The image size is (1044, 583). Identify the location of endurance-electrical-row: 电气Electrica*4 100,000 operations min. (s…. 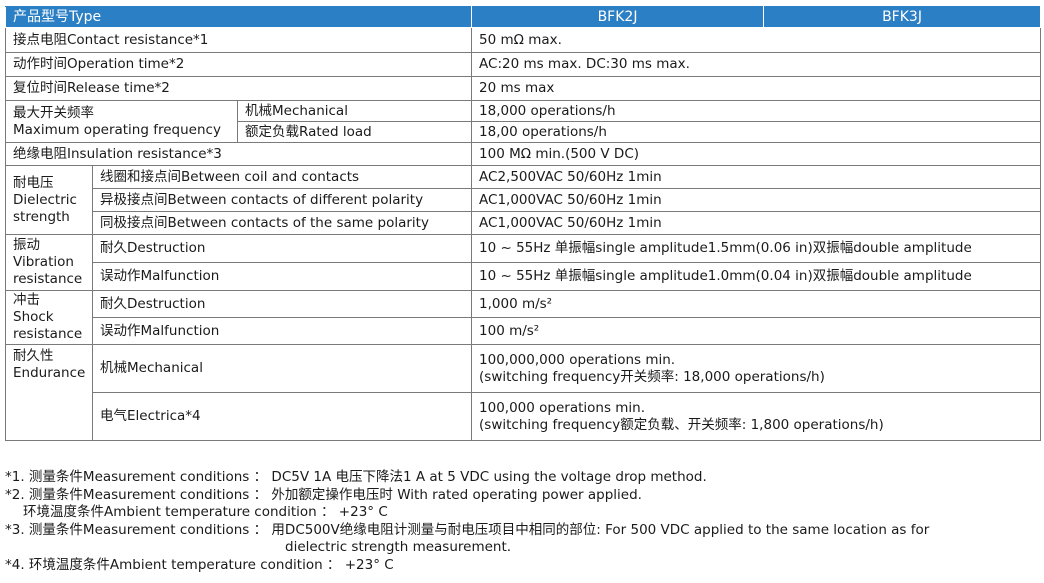
(524, 416).